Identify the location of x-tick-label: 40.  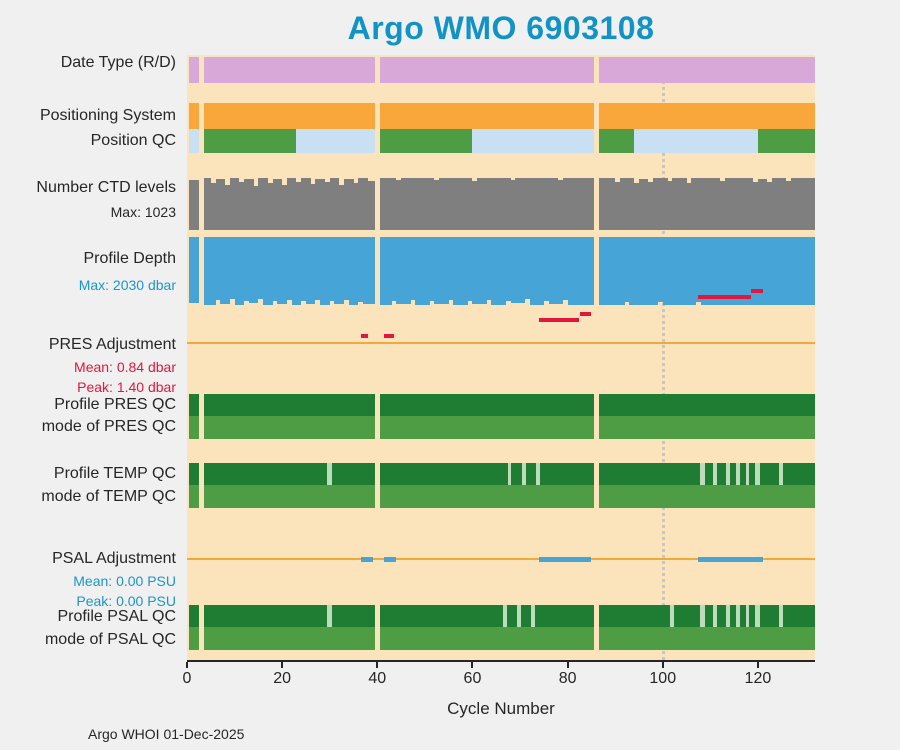
(377, 678).